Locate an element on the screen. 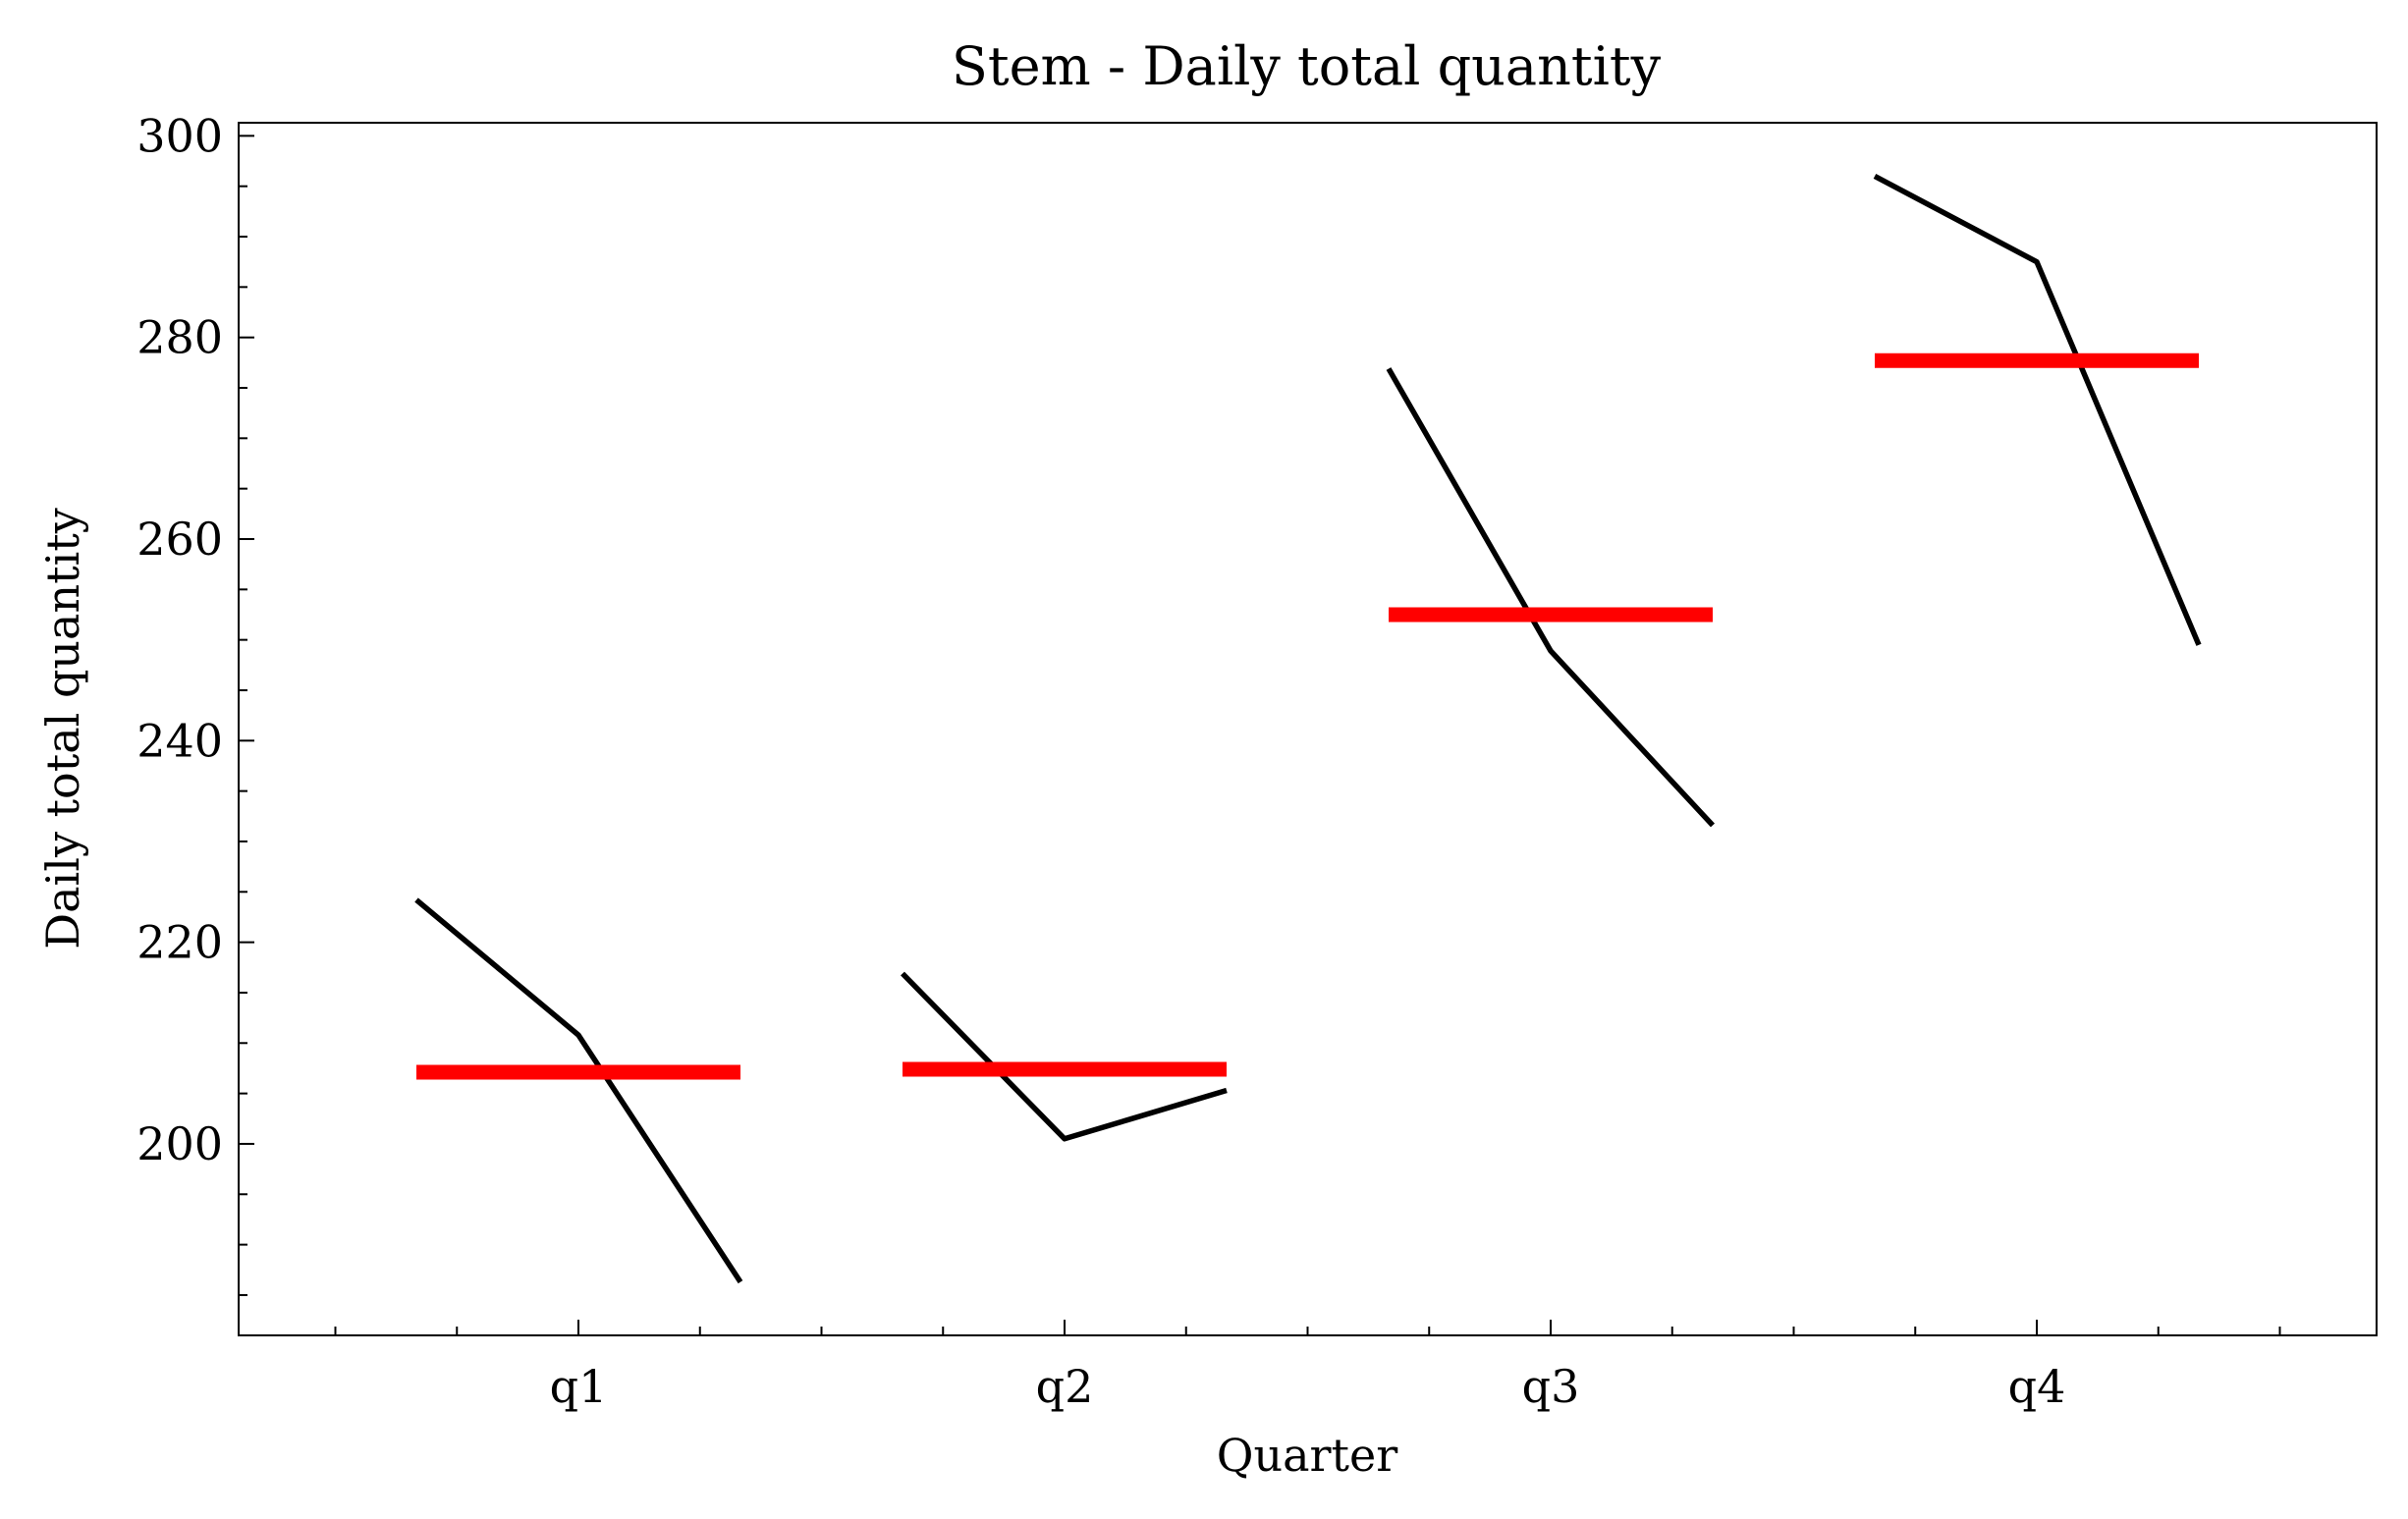 The height and width of the screenshot is (1519, 2408). y-tick-label: 200 is located at coordinates (180, 1143).